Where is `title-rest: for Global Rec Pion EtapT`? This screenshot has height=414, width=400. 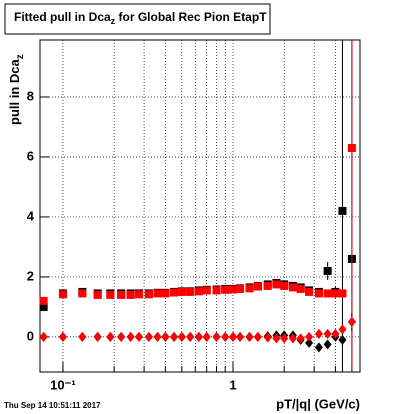 title-rest: for Global Rec Pion EtapT is located at coordinates (191, 17).